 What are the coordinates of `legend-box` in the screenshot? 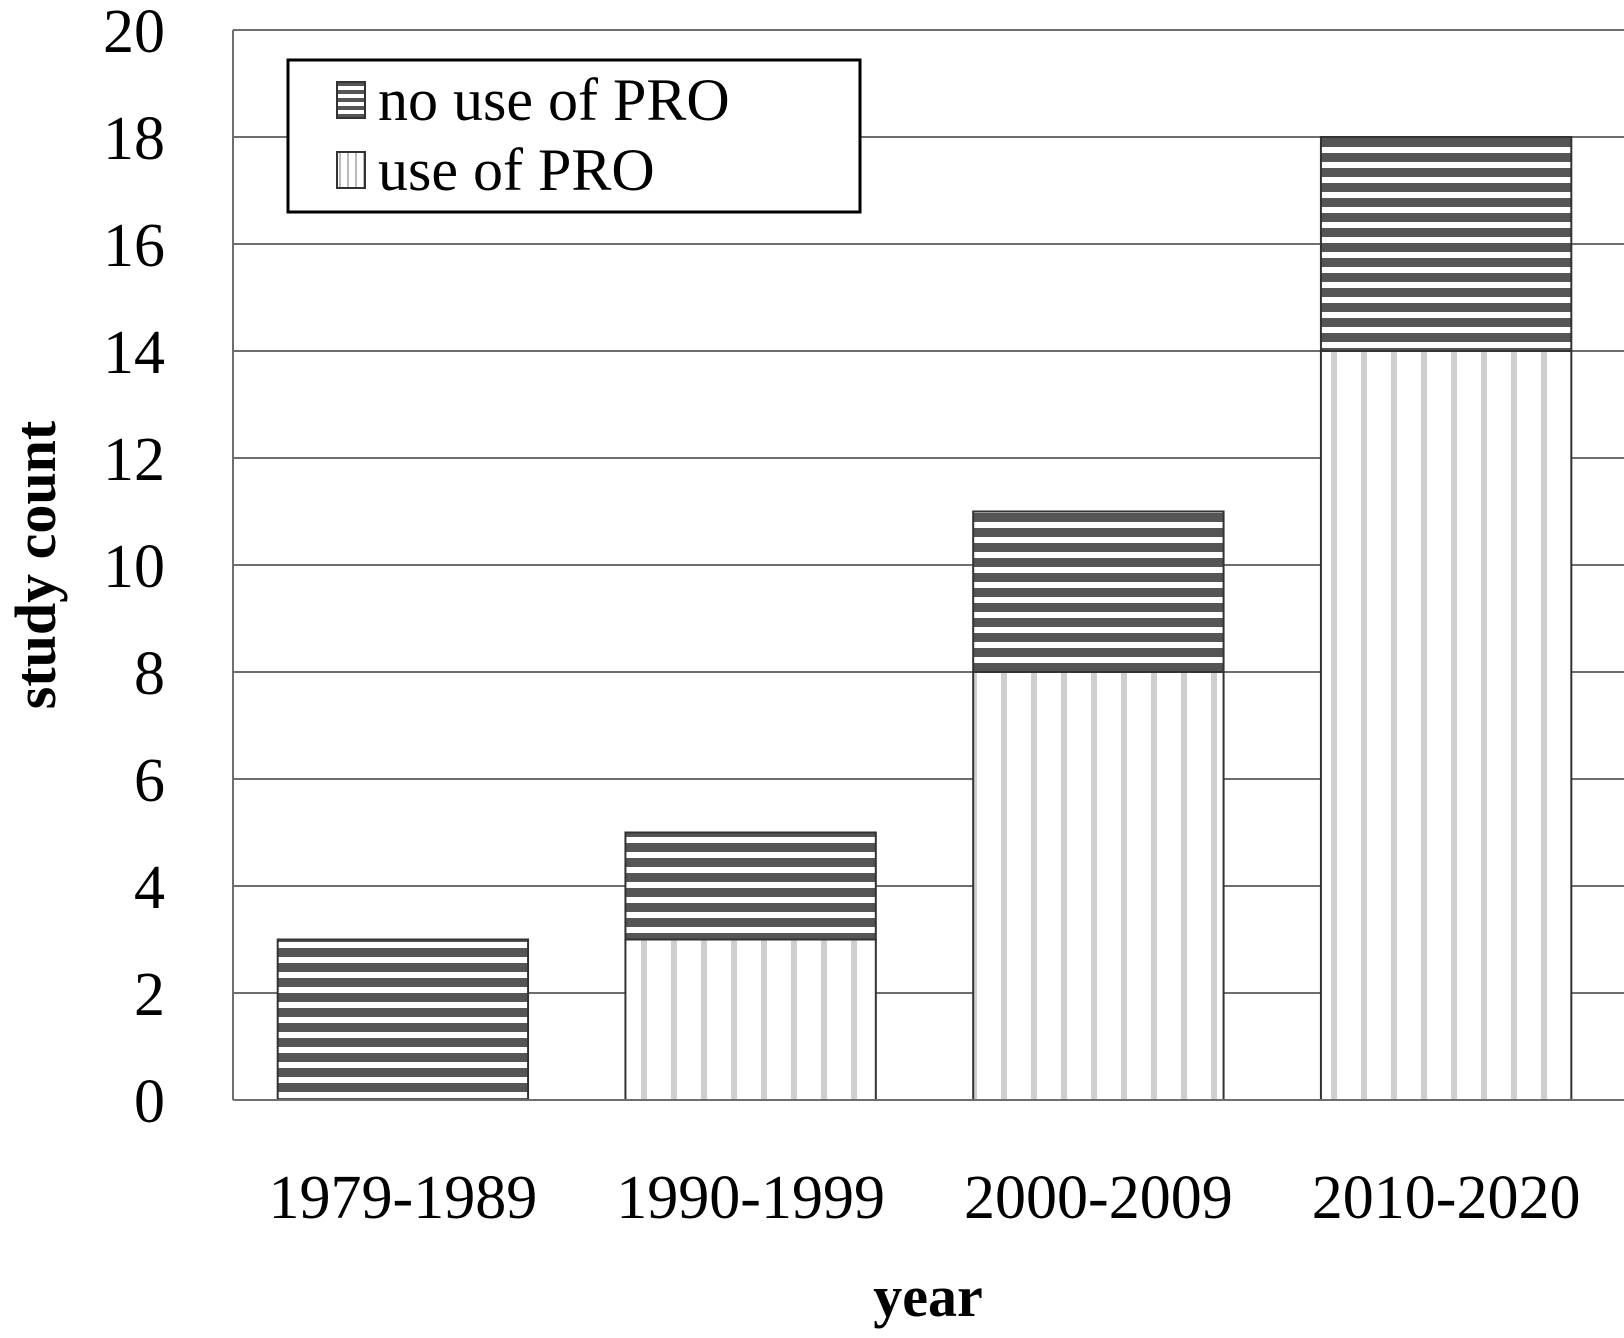 It's located at (574, 136).